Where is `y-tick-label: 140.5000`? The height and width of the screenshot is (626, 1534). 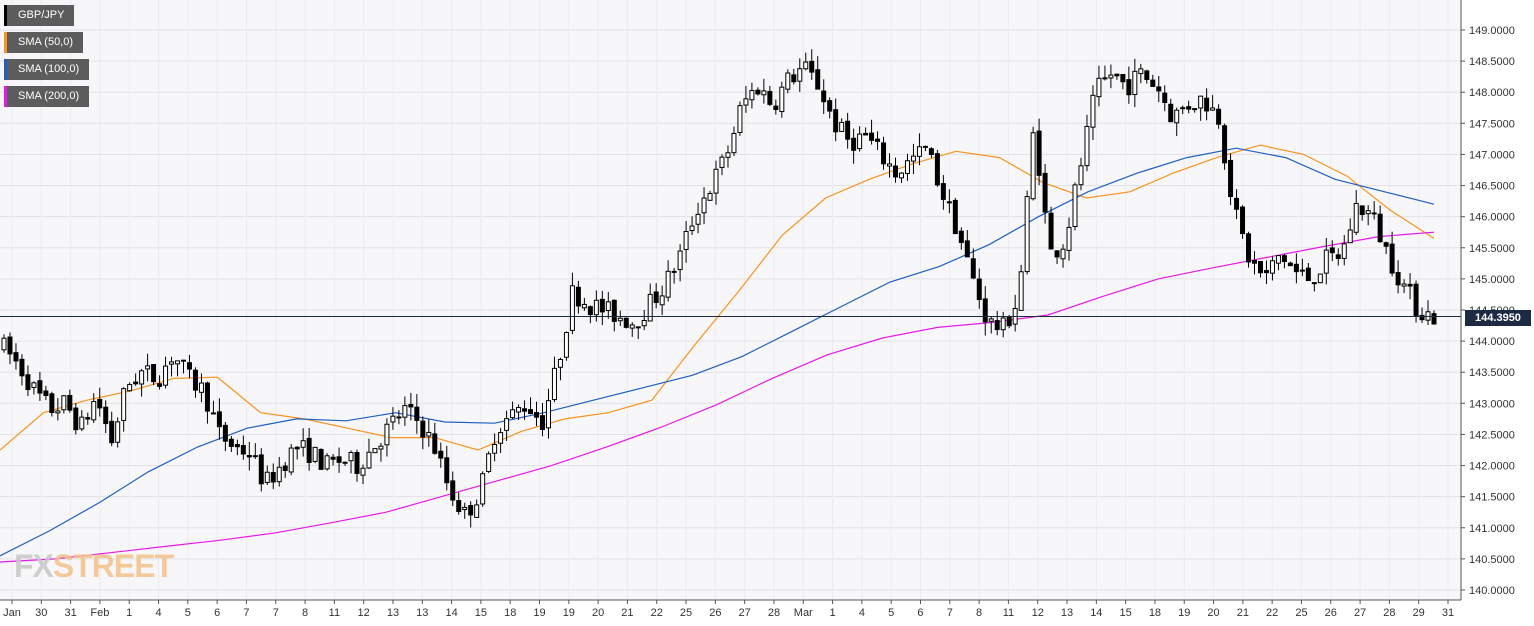
y-tick-label: 140.5000 is located at coordinates (1492, 560).